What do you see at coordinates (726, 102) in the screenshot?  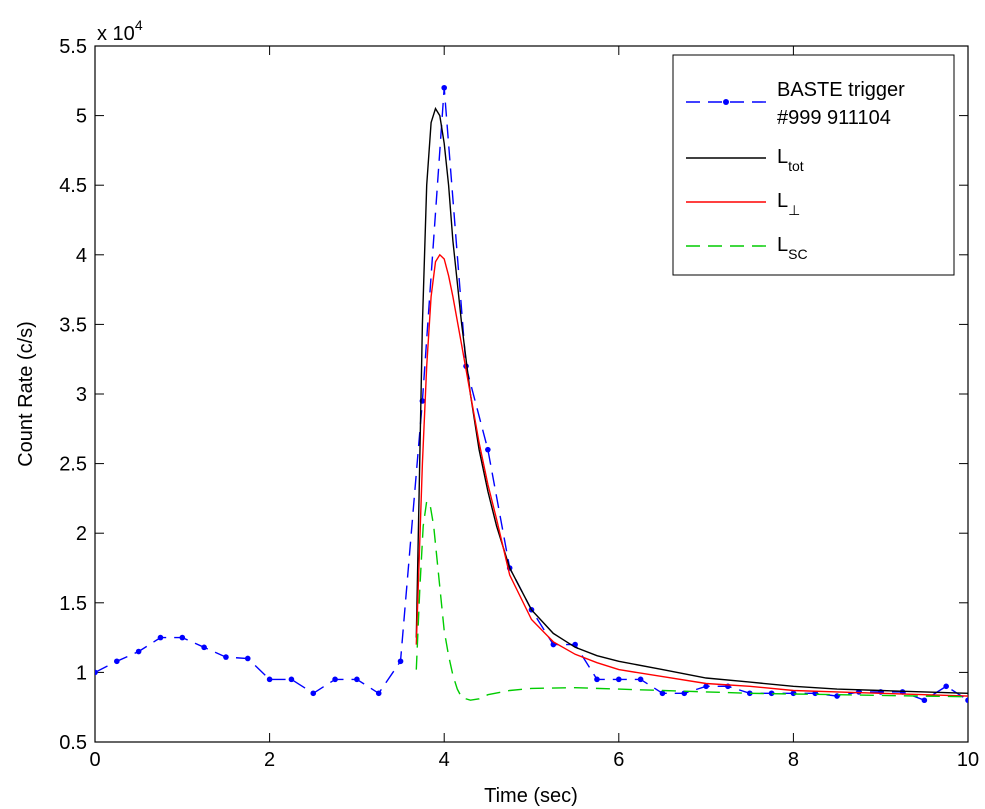 I see `legend-swatch-baste-marker` at bounding box center [726, 102].